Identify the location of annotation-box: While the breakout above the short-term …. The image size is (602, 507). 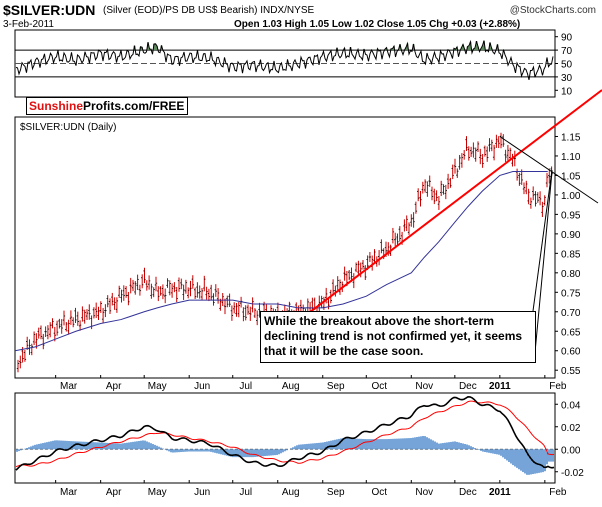
(398, 337).